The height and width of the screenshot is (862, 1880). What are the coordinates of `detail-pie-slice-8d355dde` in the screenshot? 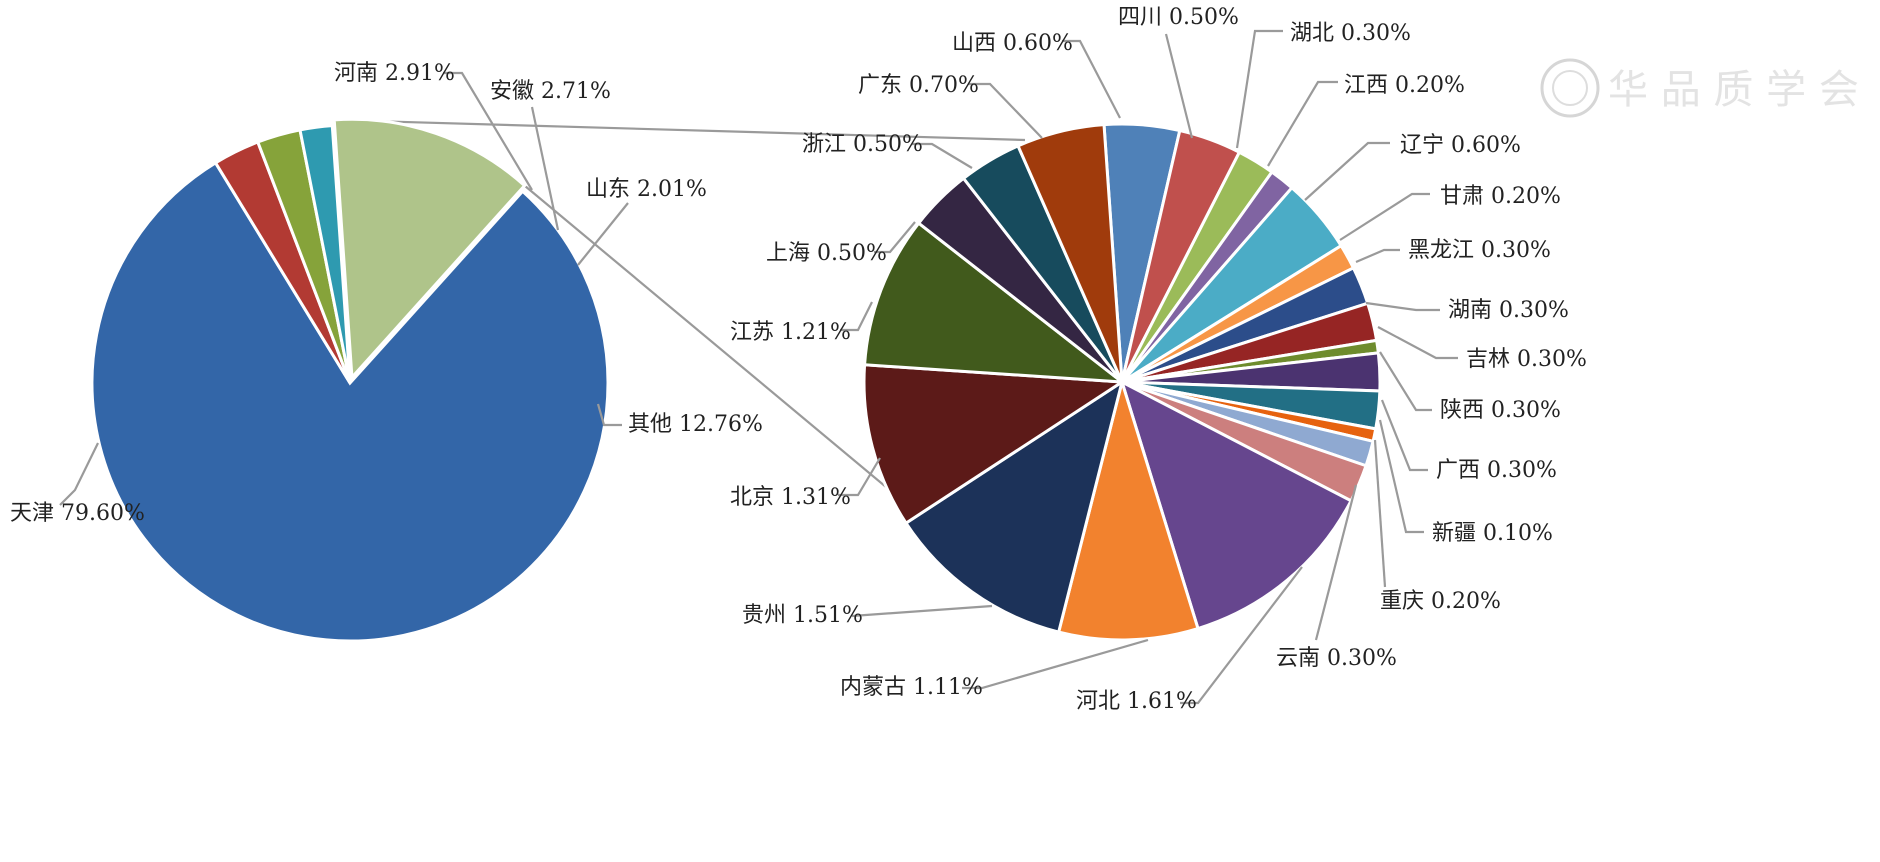 It's located at (1014, 506).